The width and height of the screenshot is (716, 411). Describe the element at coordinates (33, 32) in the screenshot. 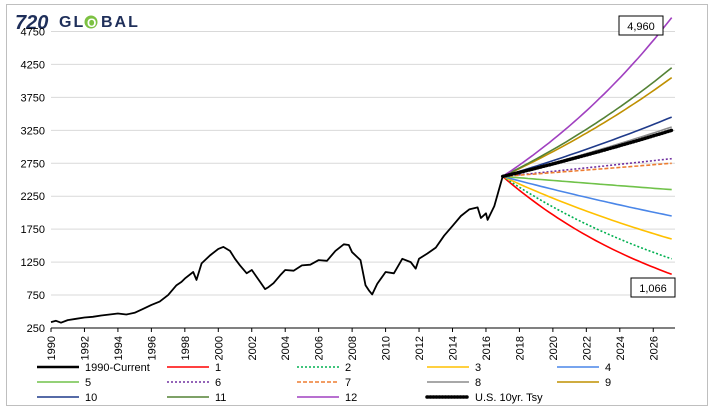

I see `y-tick-label: 4750` at that location.